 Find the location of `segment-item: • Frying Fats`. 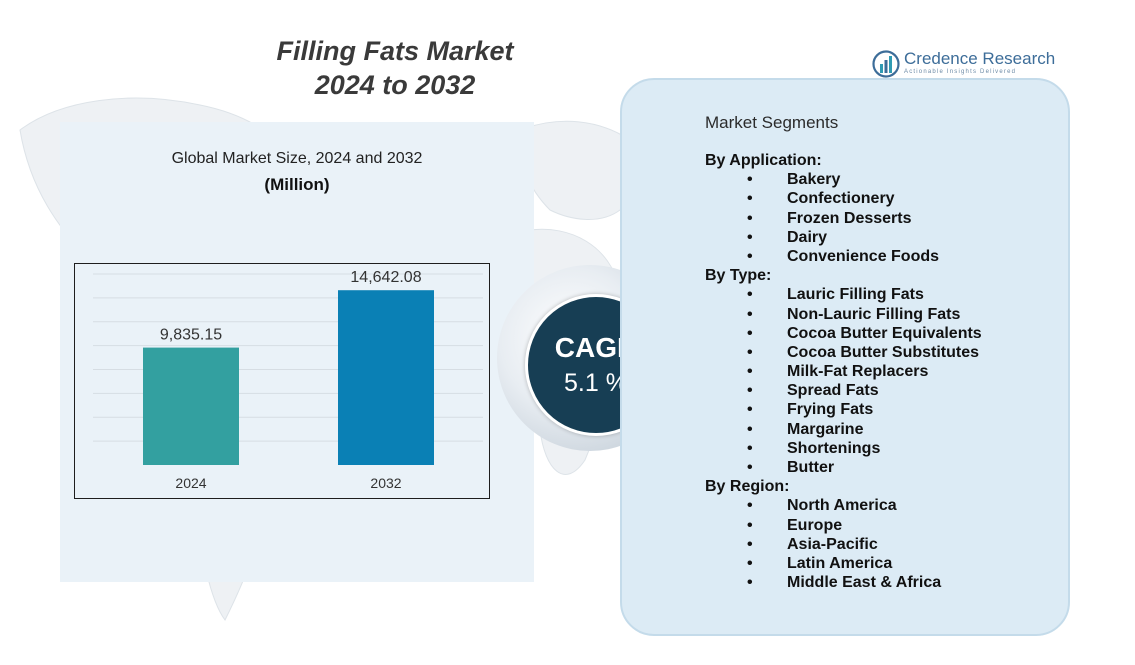

segment-item: • Frying Fats is located at coordinates (810, 410).